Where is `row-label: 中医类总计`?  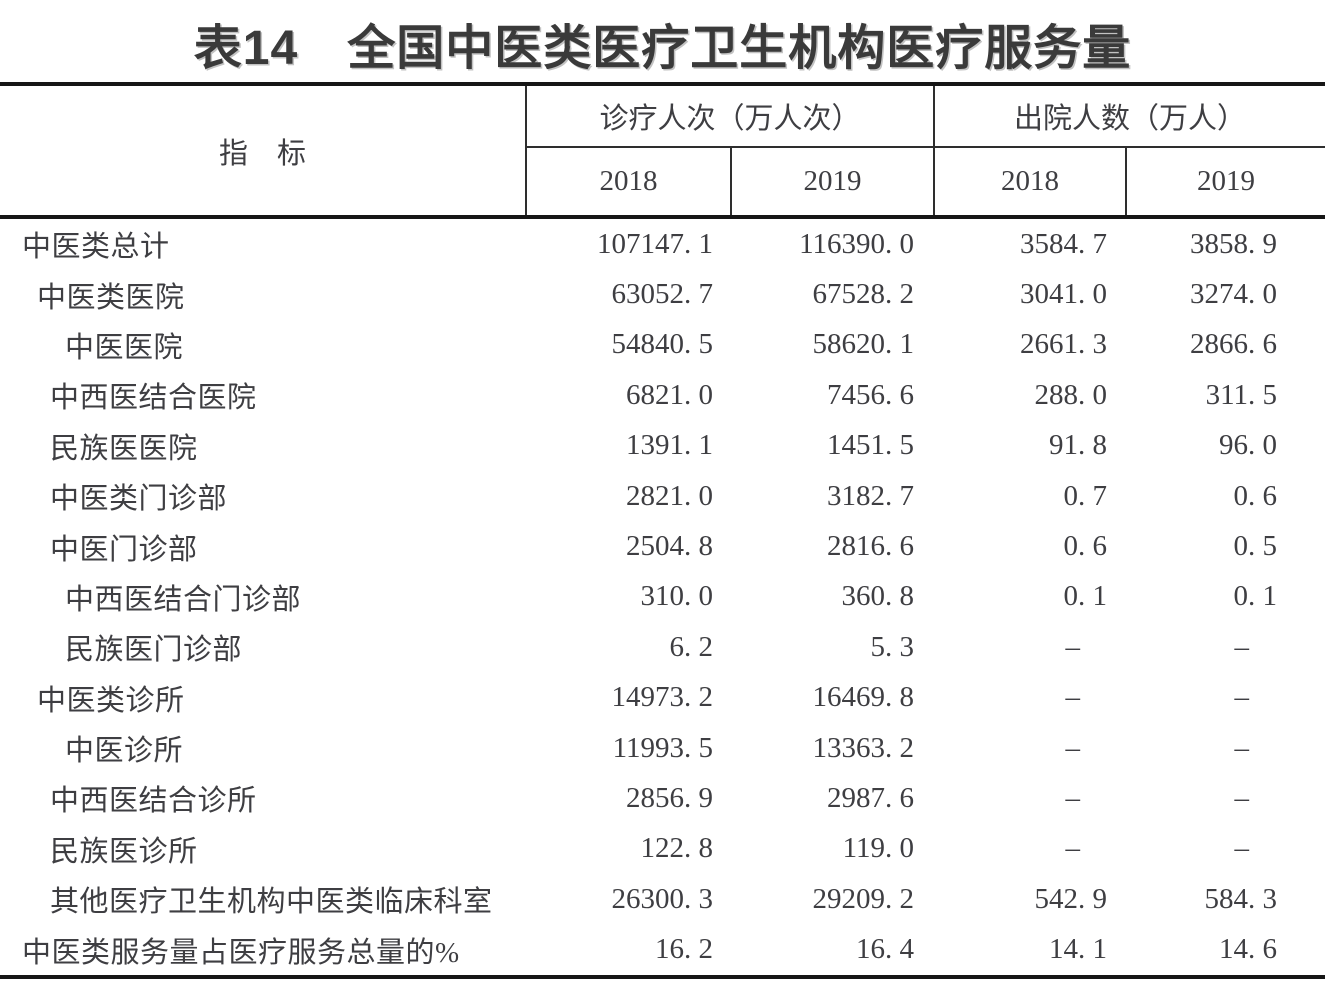 row-label: 中医类总计 is located at coordinates (96, 247).